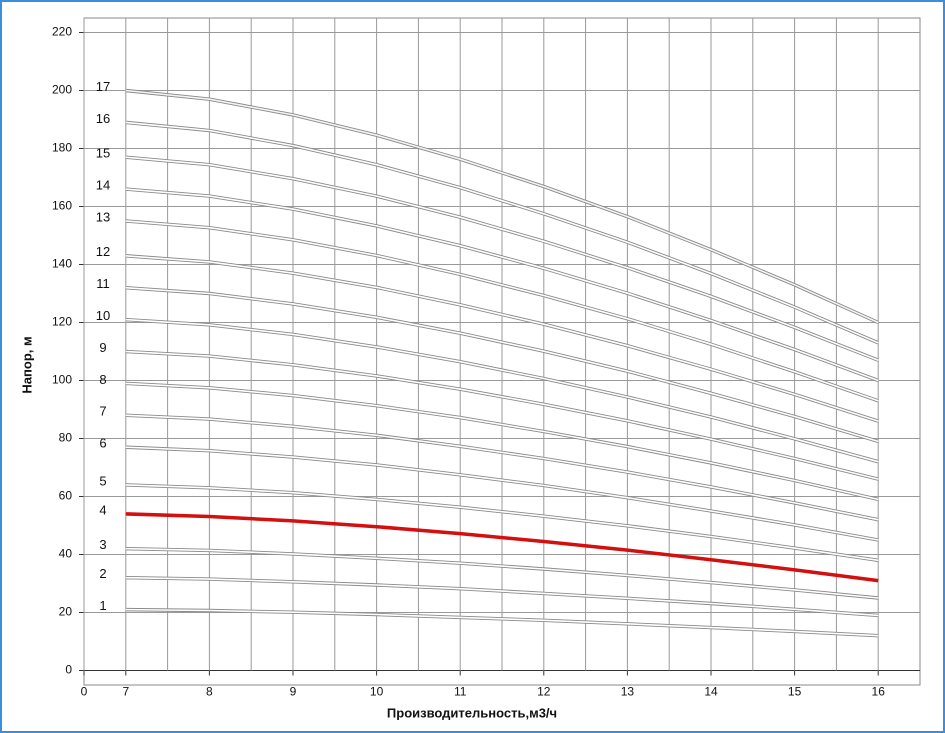 The height and width of the screenshot is (733, 945). Describe the element at coordinates (103, 185) in the screenshot. I see `series-label: 14` at that location.